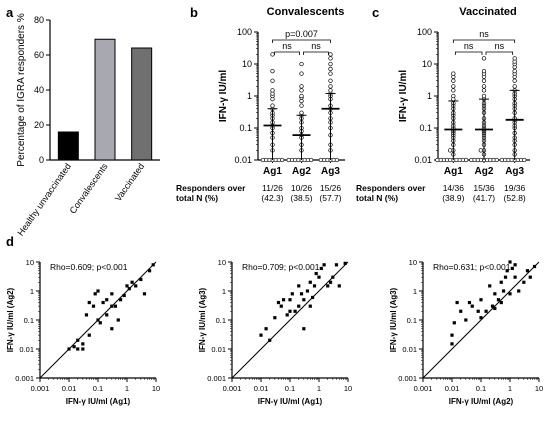 This screenshot has height=429, width=550. Describe the element at coordinates (129, 182) in the screenshot. I see `a-category-label: Vaccinated` at that location.